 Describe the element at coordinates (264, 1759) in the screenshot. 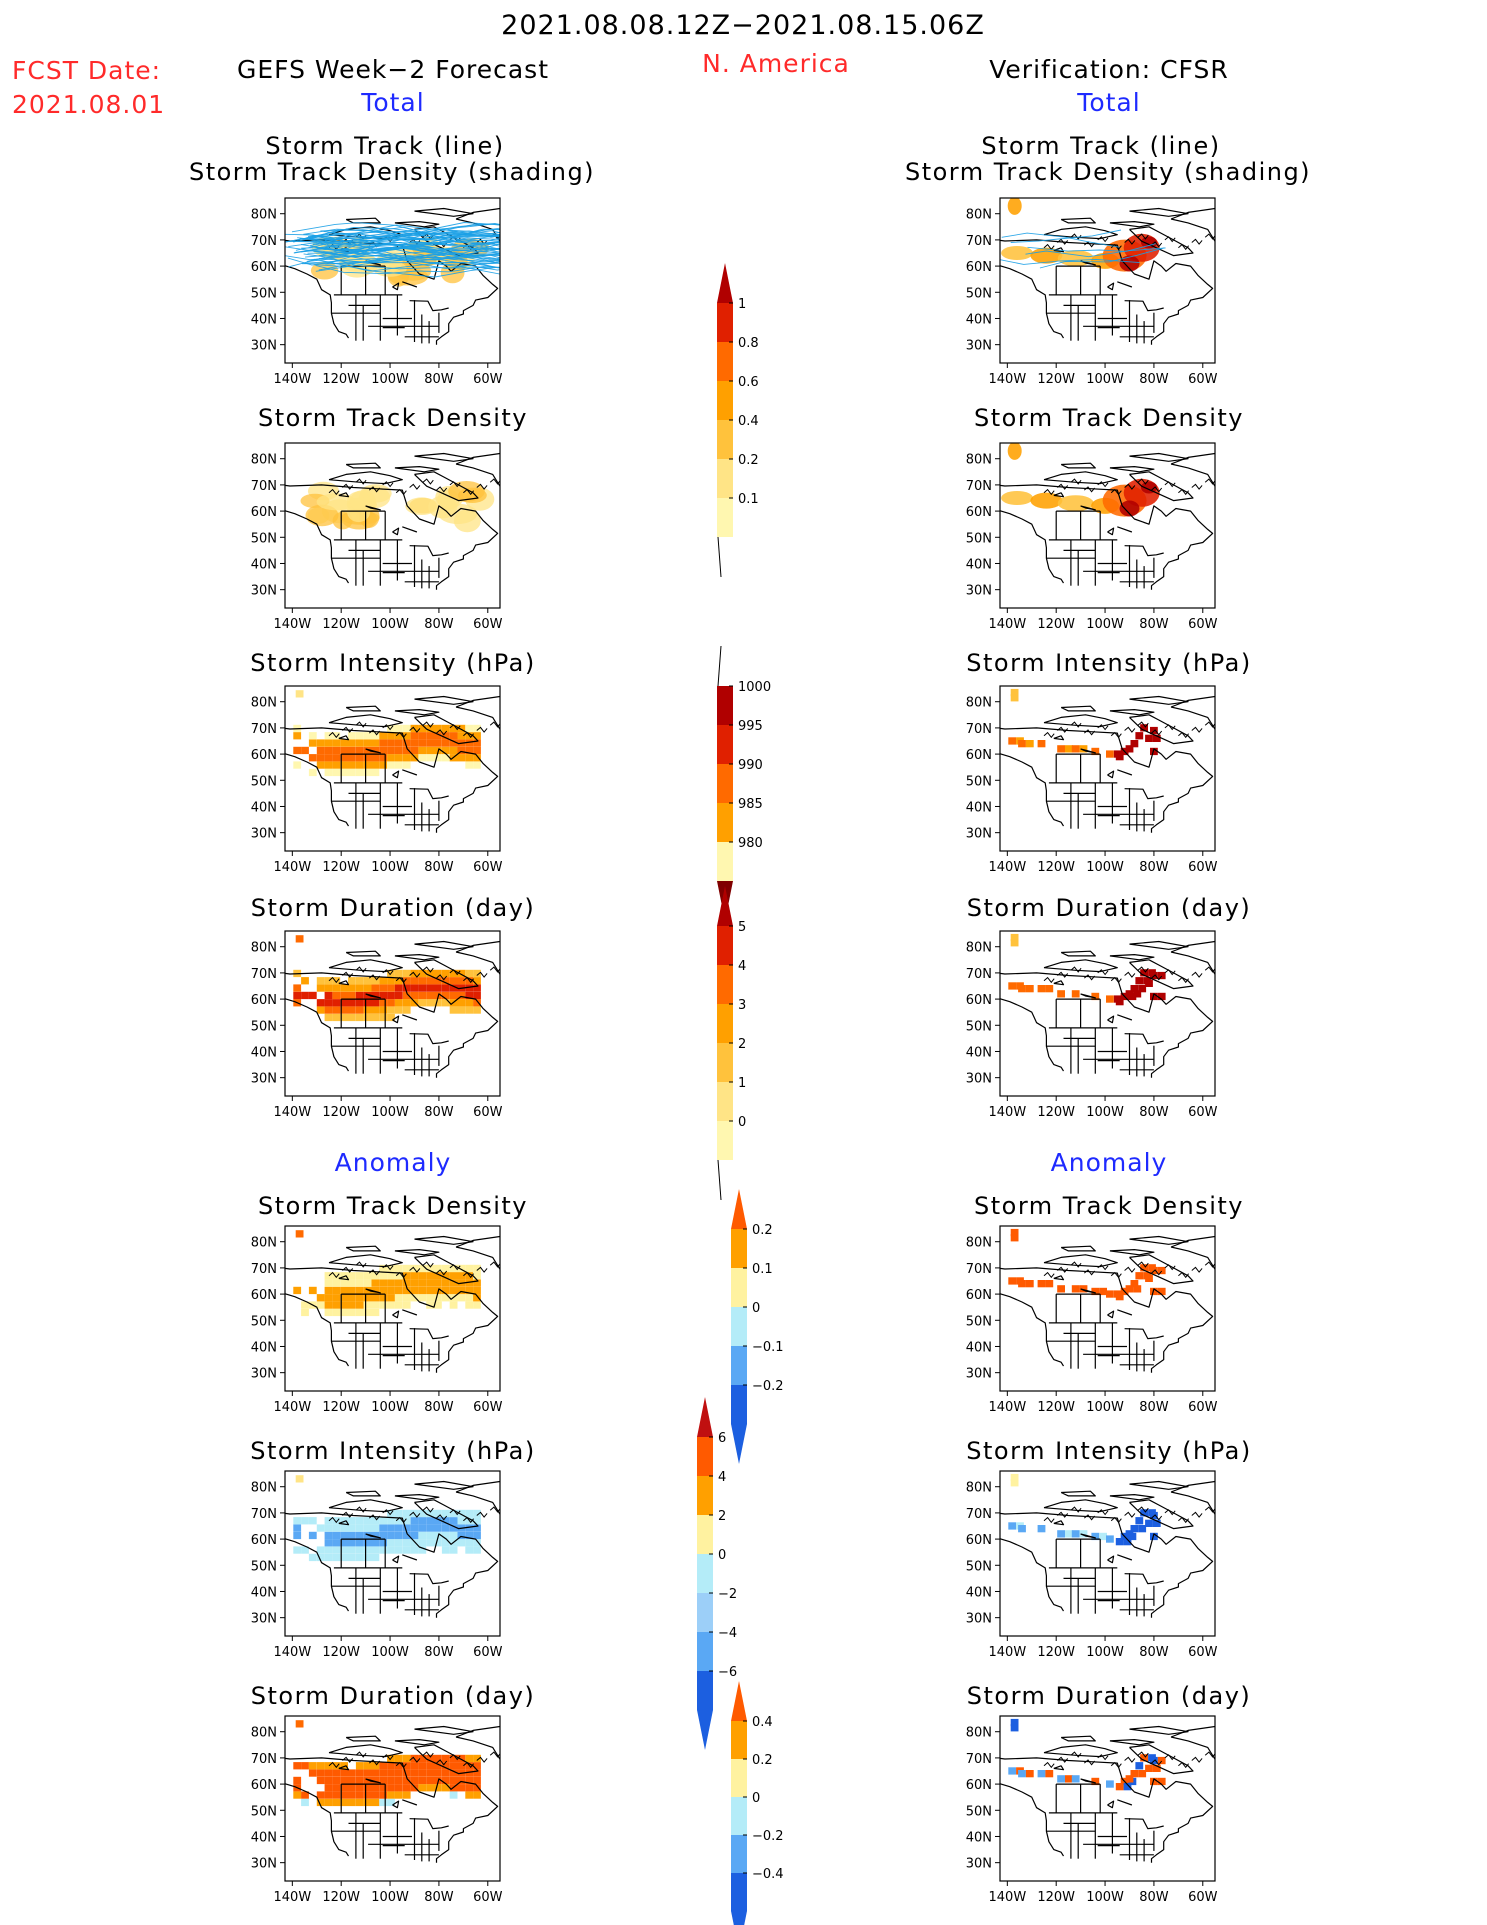

I see `lat-tick-label: 70N` at that location.